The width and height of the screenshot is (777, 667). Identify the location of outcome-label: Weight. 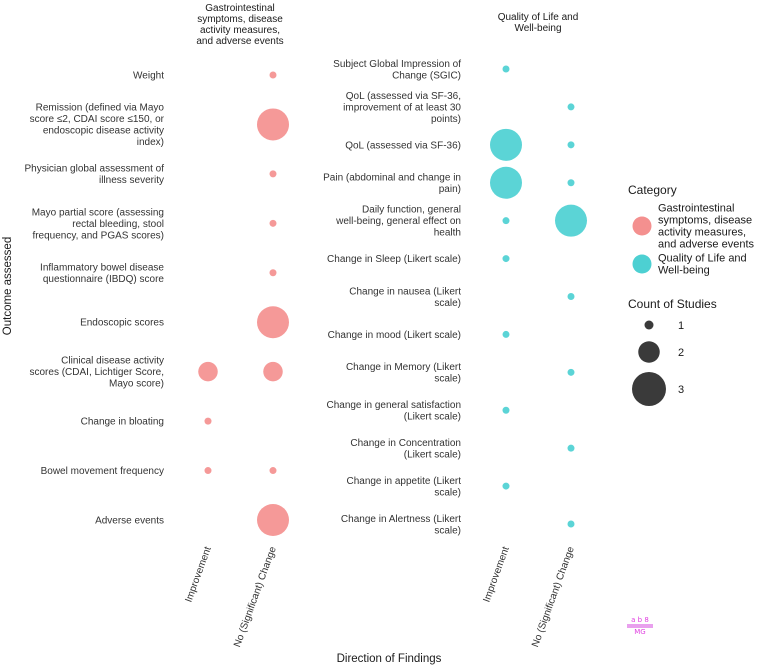
(148, 76).